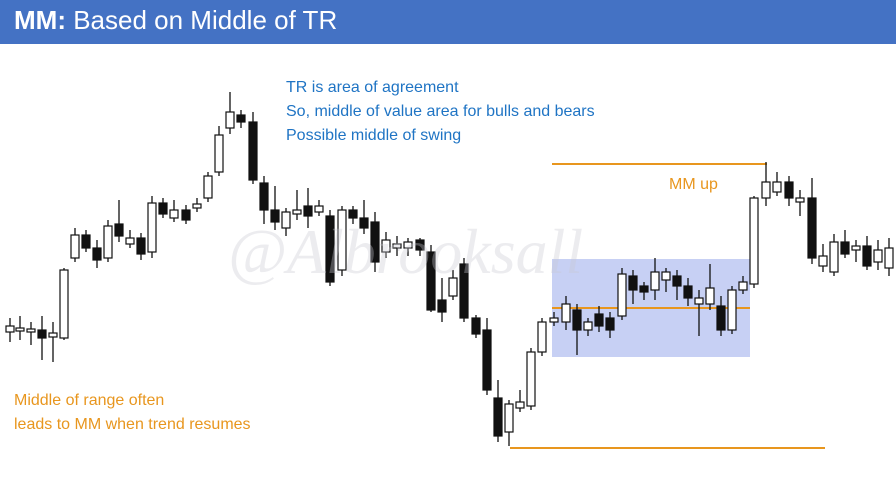 Image resolution: width=896 pixels, height=484 pixels. I want to click on note-line: Middle of range often, so click(89, 400).